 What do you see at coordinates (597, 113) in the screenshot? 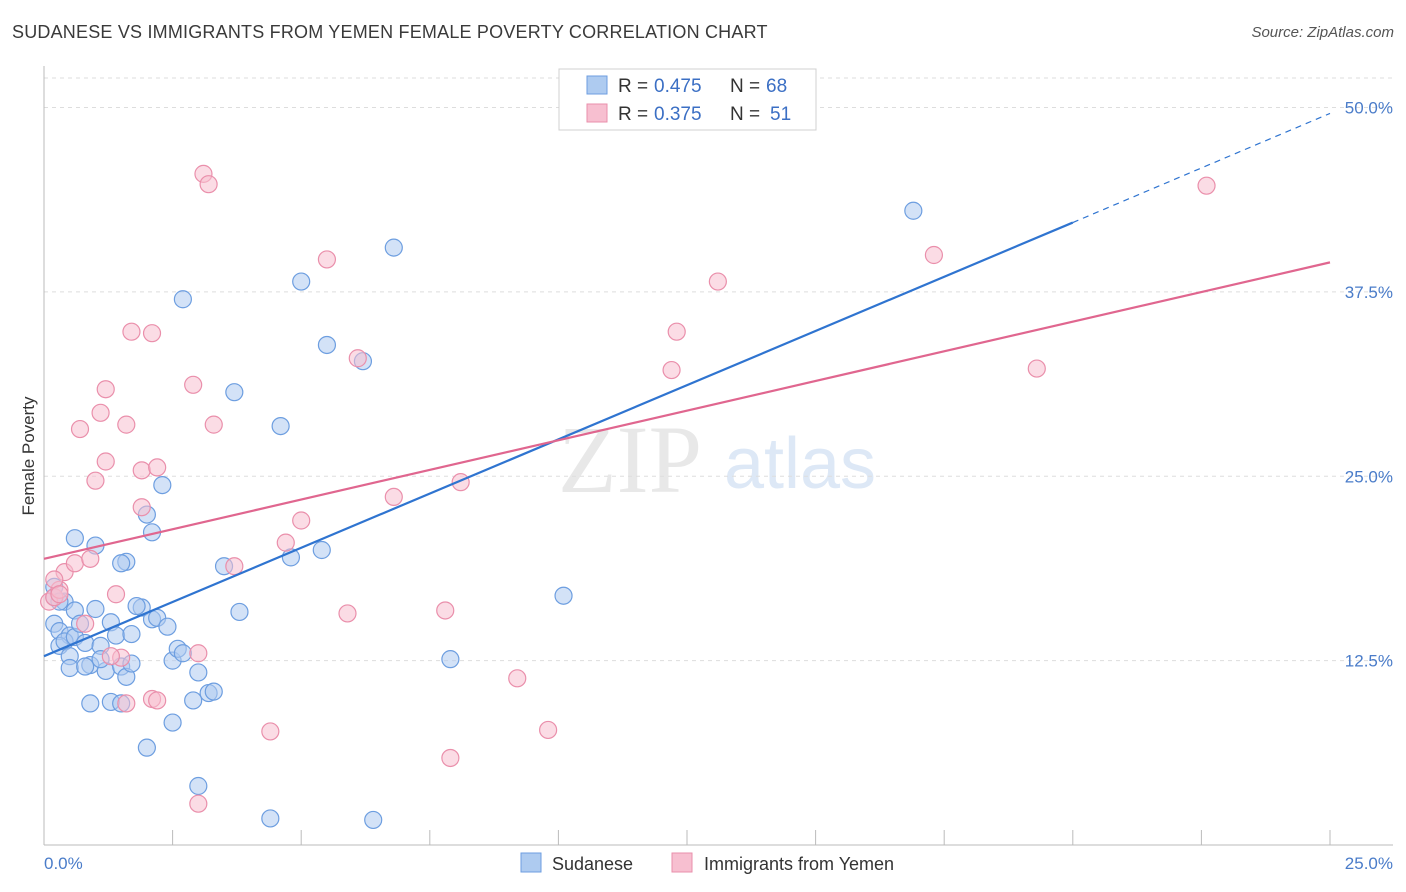
I see `legend-yemen-swatch` at bounding box center [597, 113].